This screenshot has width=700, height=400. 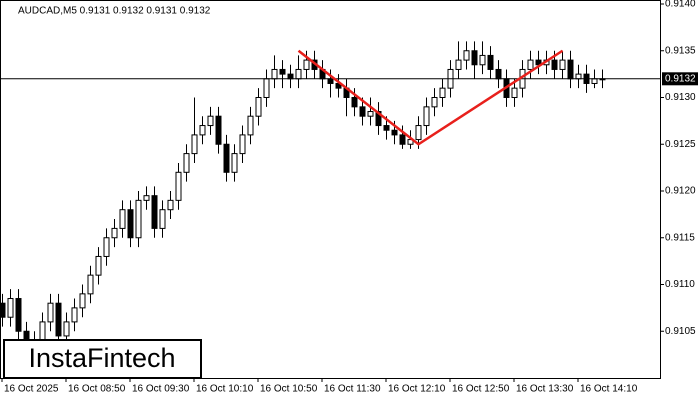 What do you see at coordinates (417, 389) in the screenshot?
I see `x-tick-label: 16 Oct 12:10` at bounding box center [417, 389].